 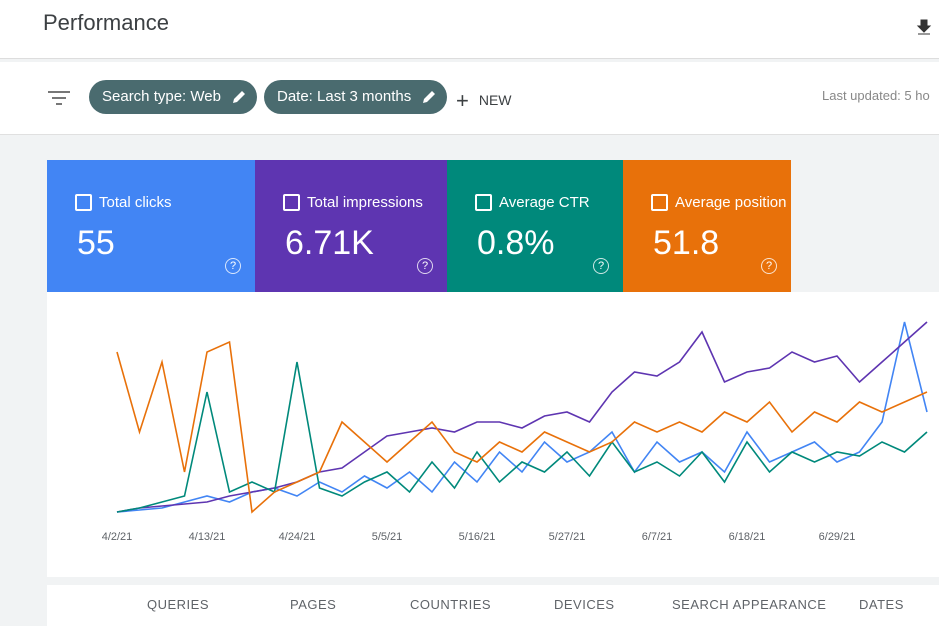 What do you see at coordinates (117, 537) in the screenshot?
I see `x-tick-label: 4/2/21` at bounding box center [117, 537].